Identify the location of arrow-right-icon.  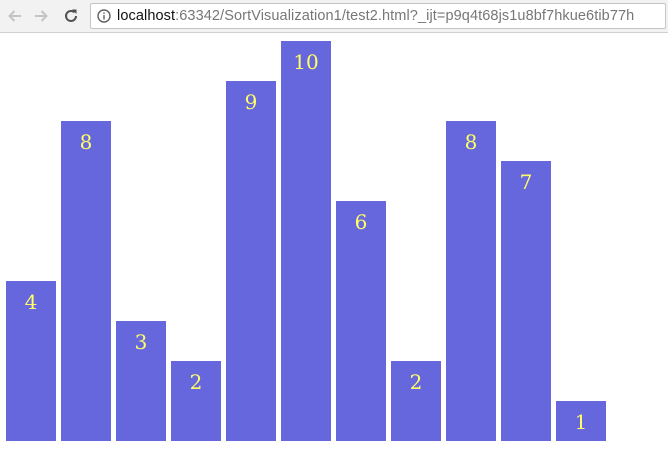
(41, 16).